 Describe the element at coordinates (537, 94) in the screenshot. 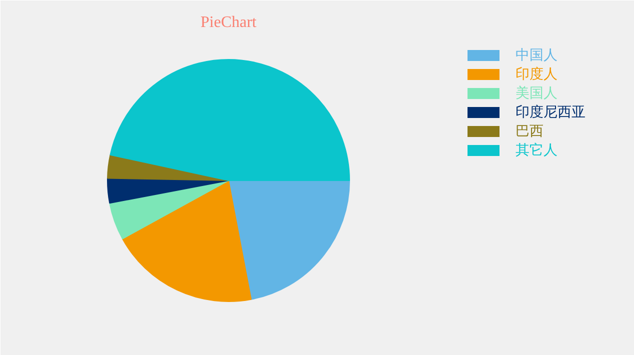

I see `legend-label: 美国人` at that location.